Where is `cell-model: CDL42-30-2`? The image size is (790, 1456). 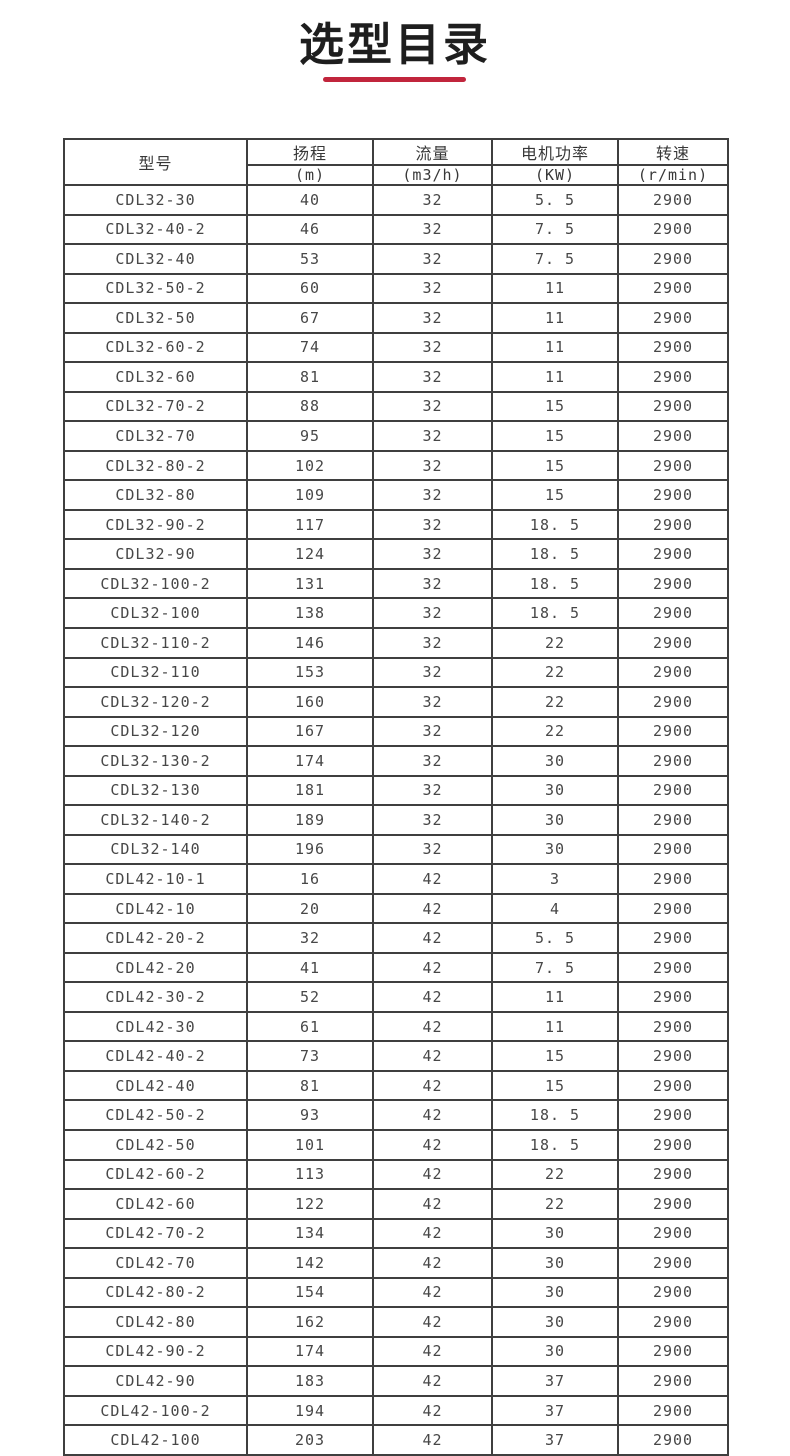
cell-model: CDL42-30-2 is located at coordinates (155, 997).